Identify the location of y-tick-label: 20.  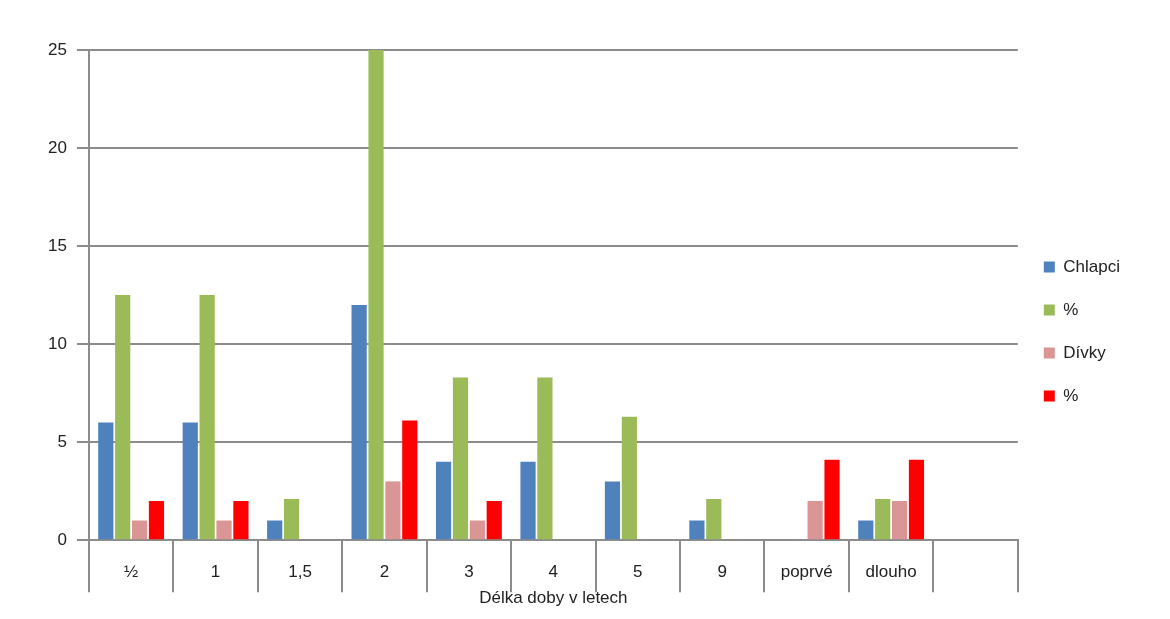
(57, 147).